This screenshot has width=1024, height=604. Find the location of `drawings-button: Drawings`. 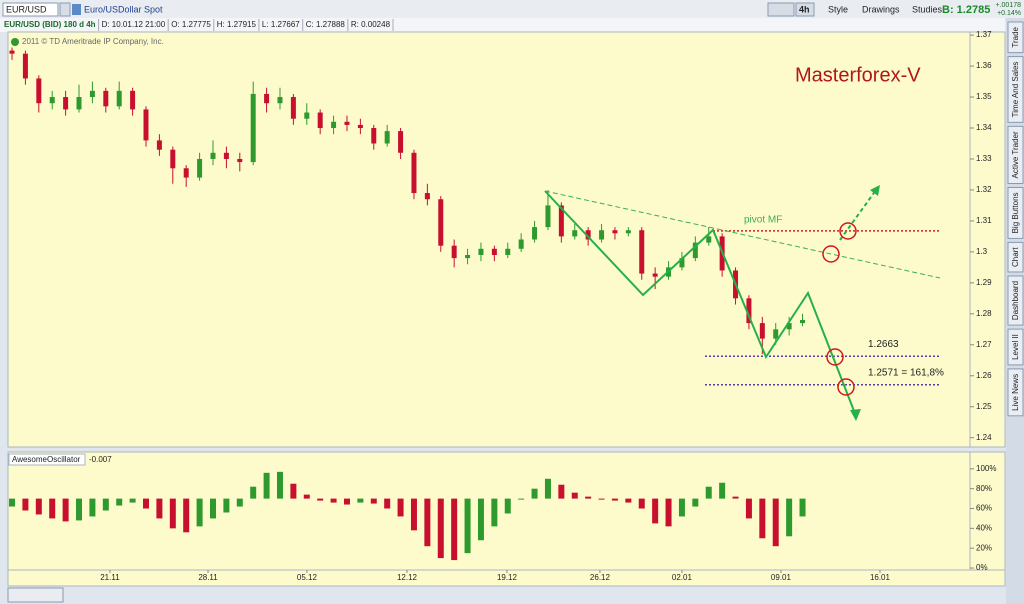

drawings-button: Drawings is located at coordinates (881, 9).